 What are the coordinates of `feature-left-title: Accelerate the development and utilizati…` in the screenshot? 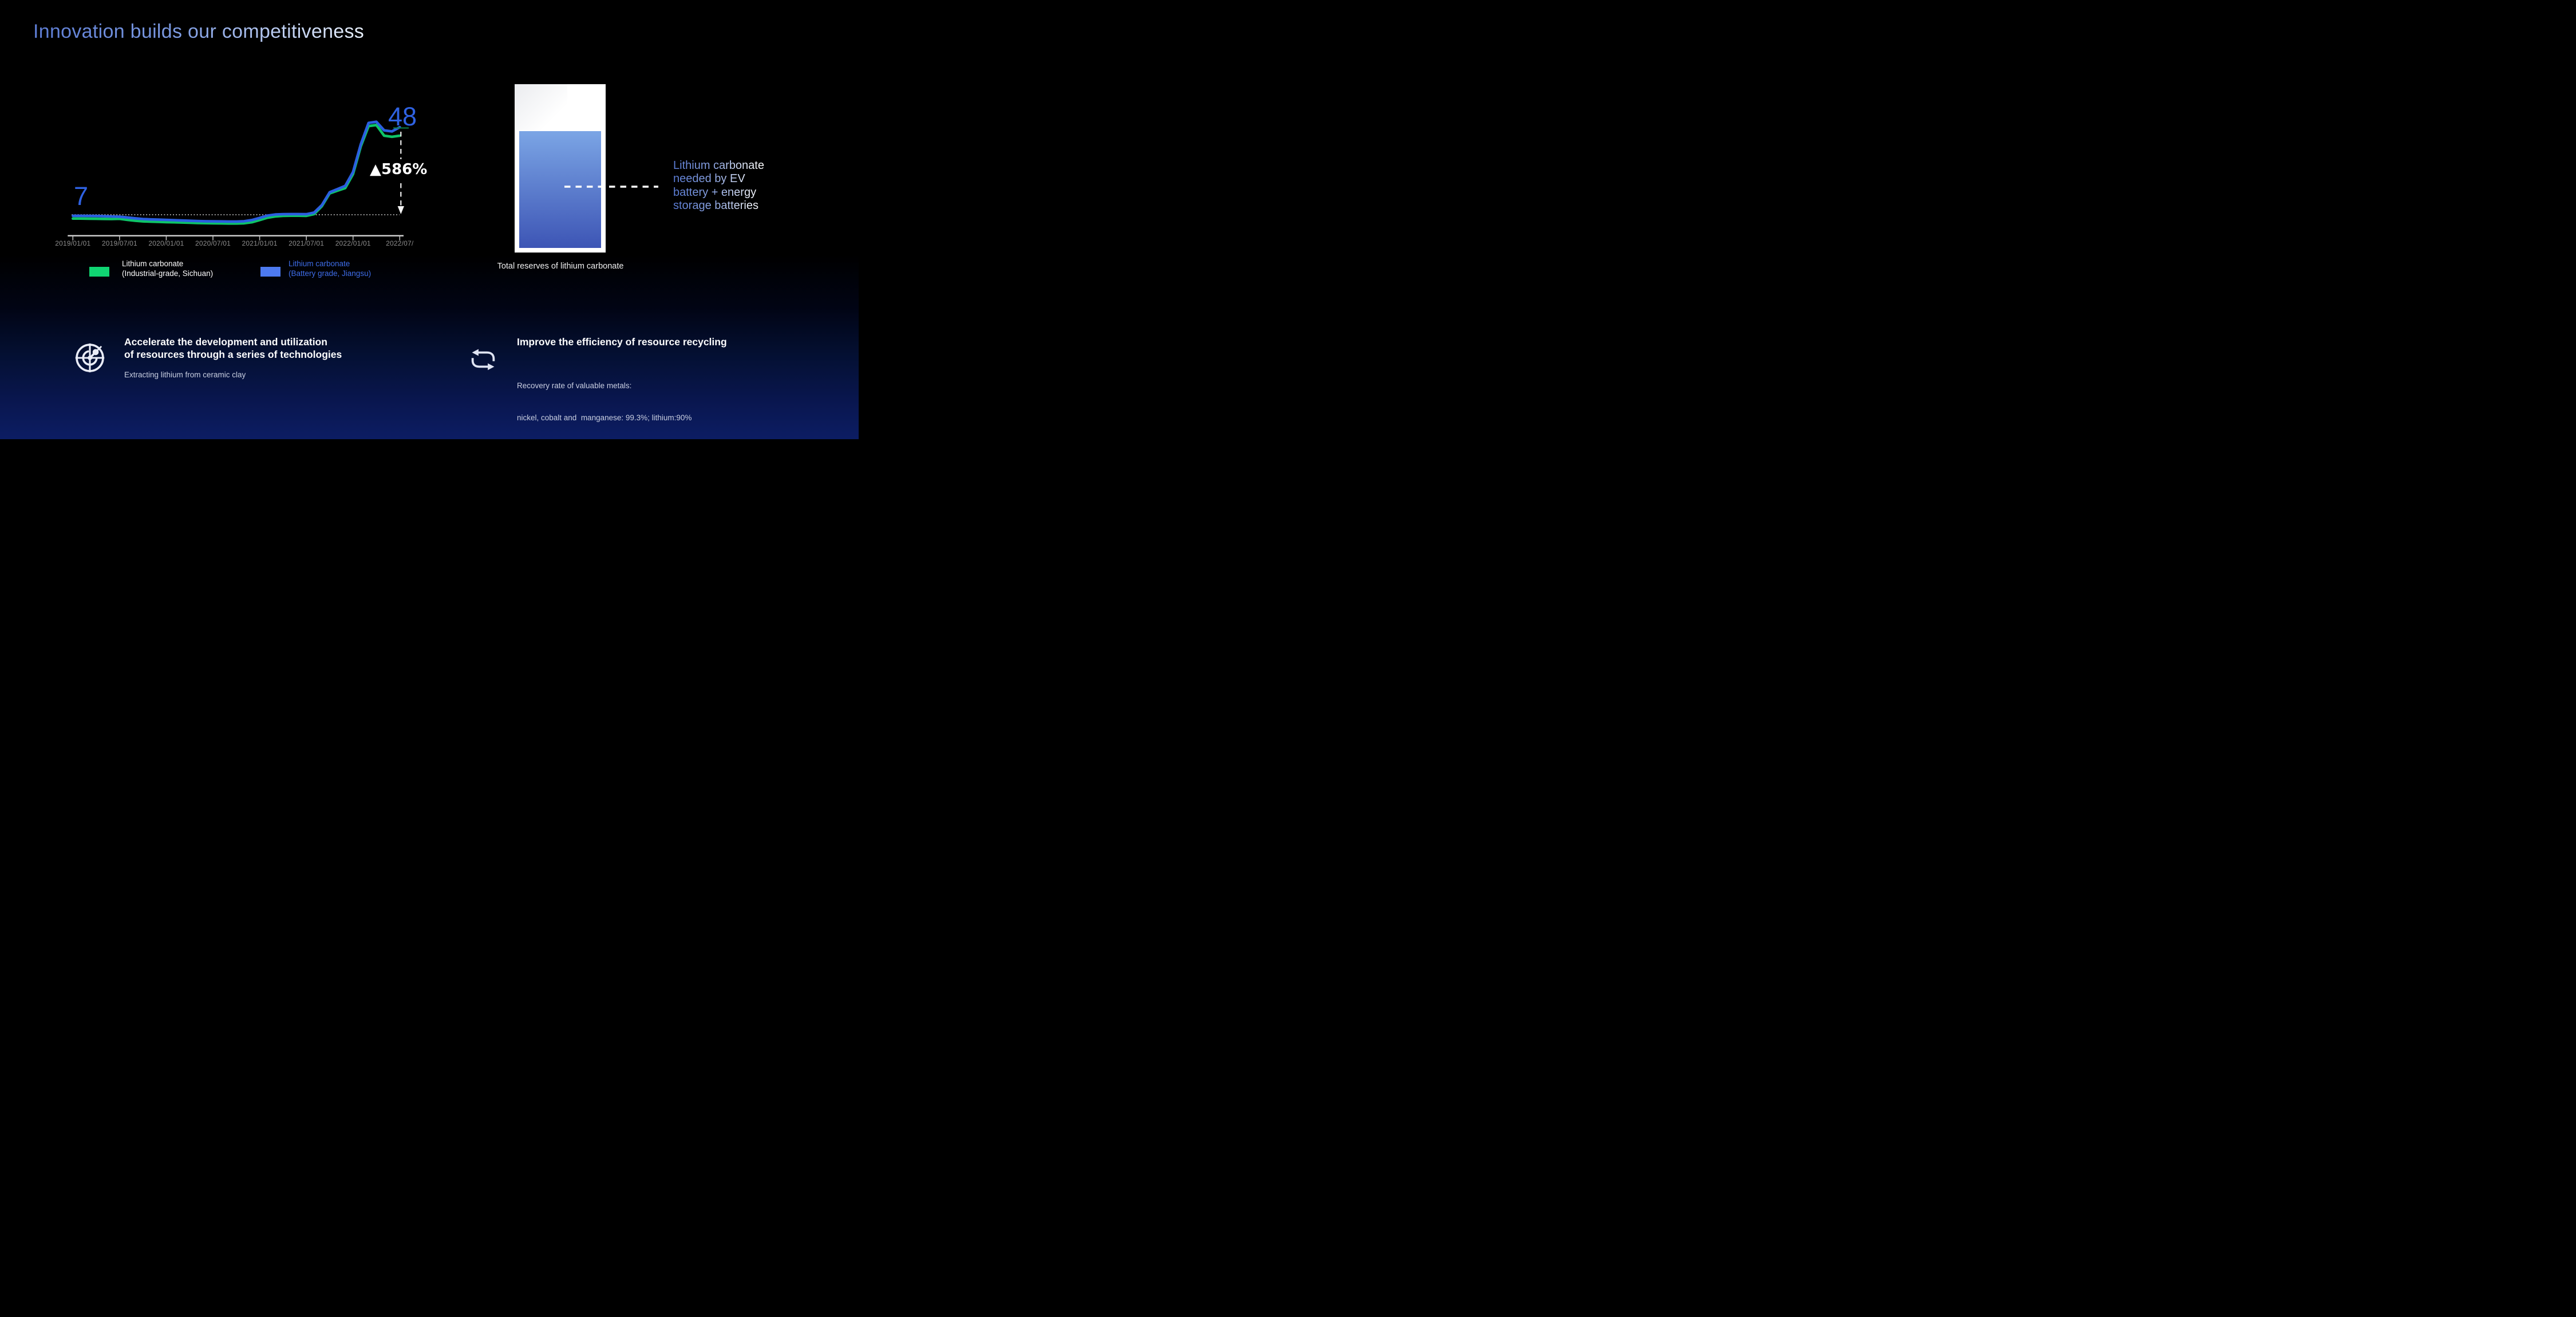 It's located at (233, 348).